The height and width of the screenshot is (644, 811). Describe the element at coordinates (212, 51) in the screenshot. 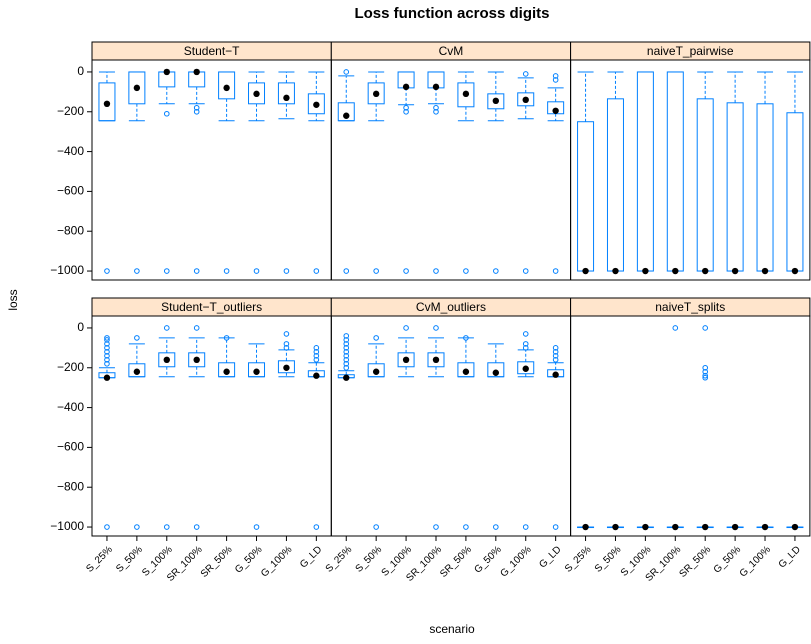

I see `strip-label: Student−T` at that location.